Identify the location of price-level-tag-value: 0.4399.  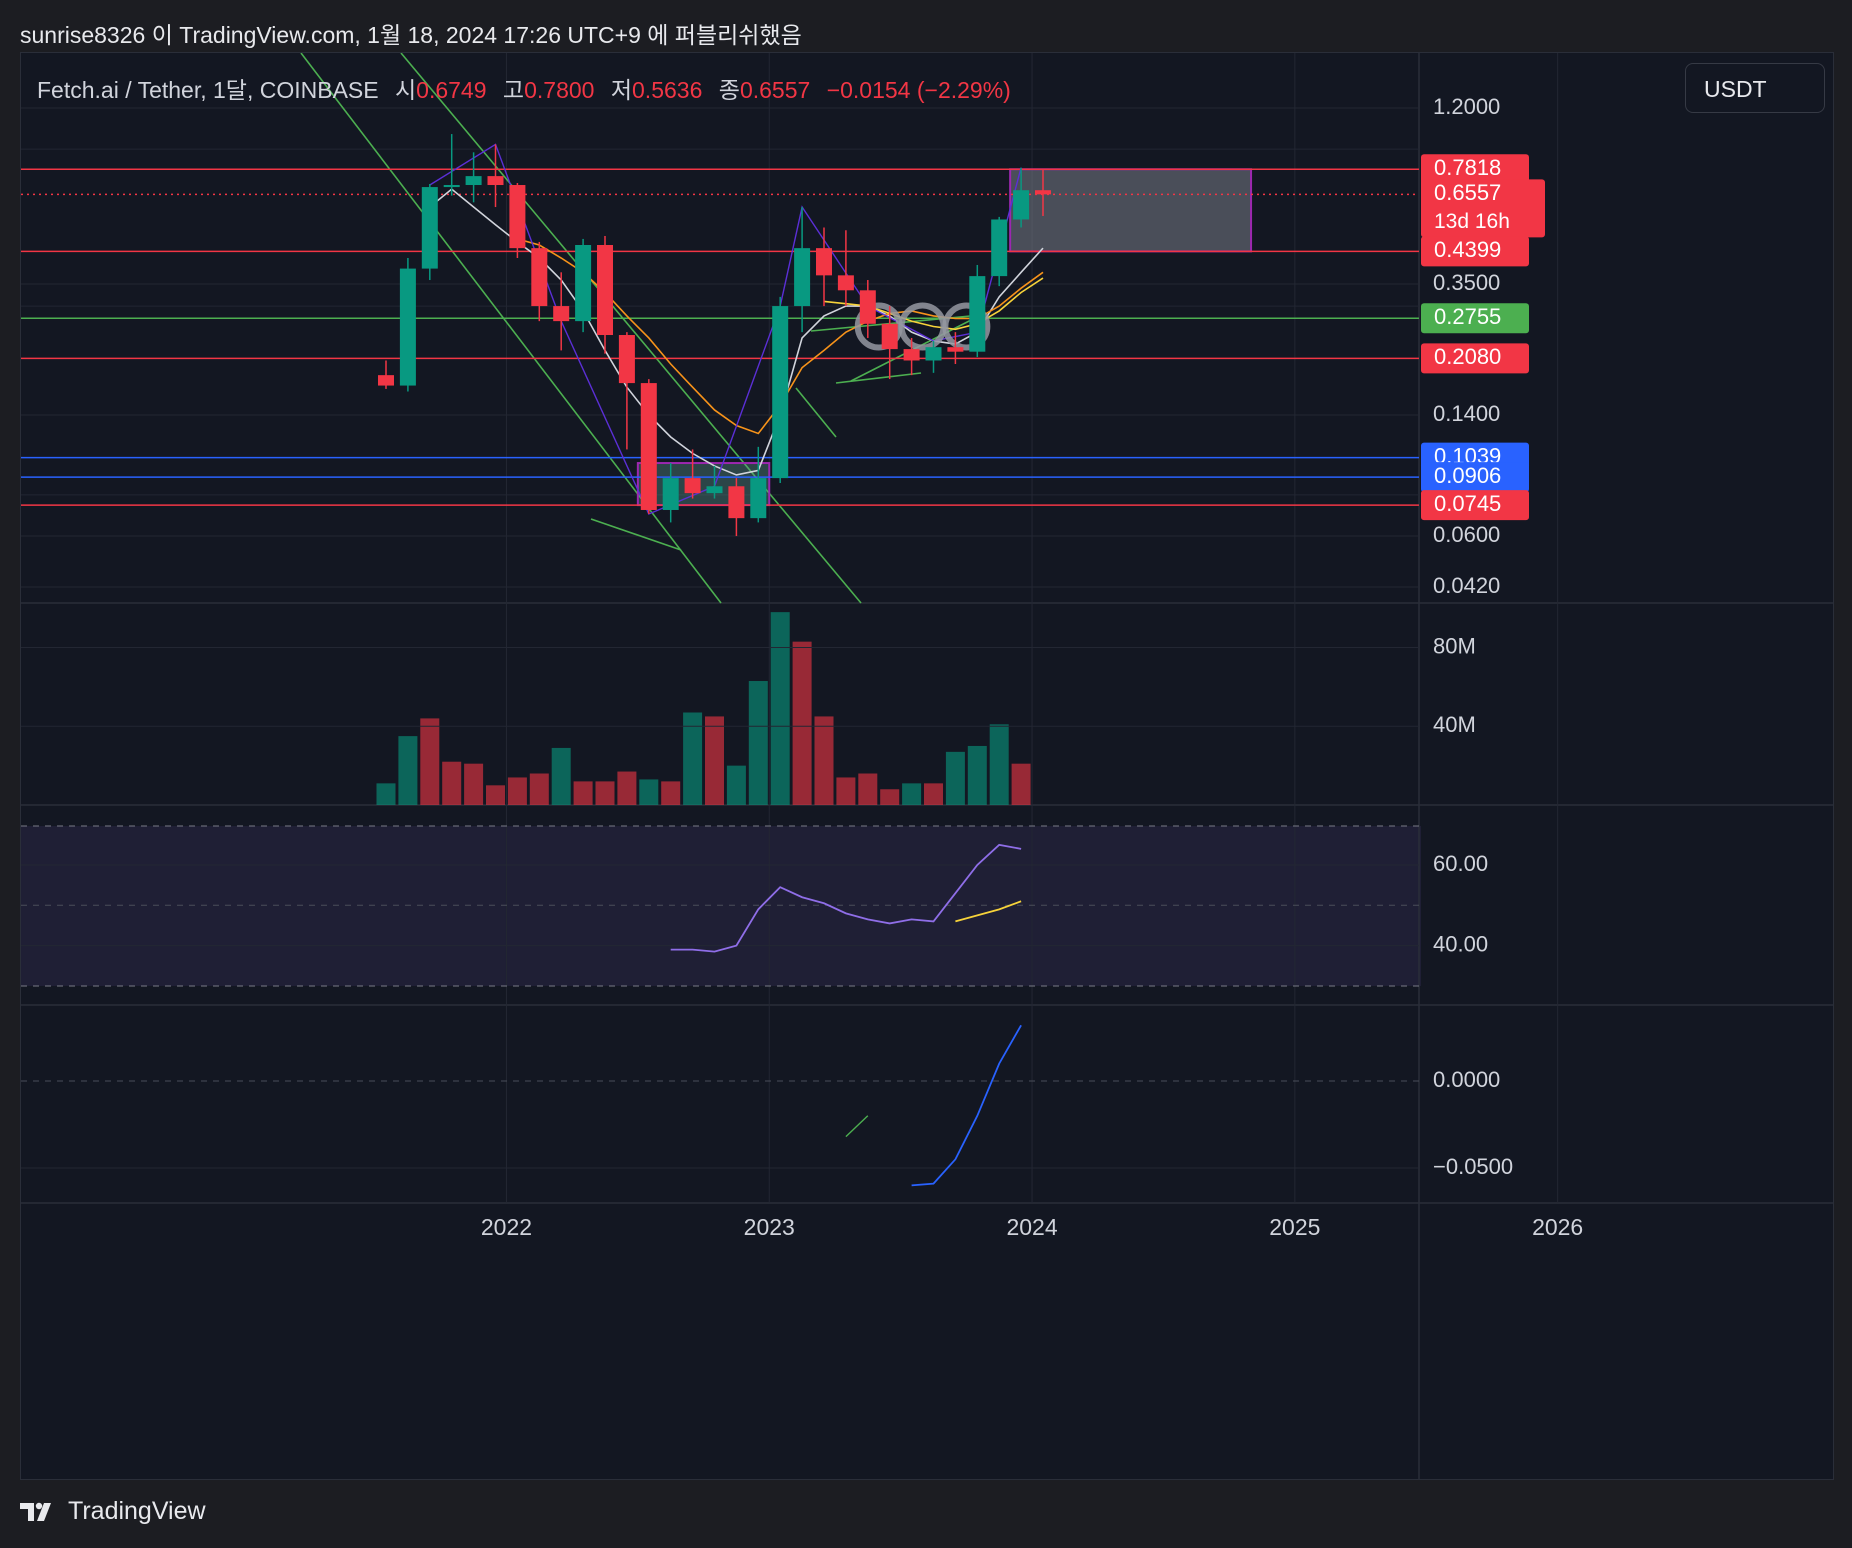
(1467, 249).